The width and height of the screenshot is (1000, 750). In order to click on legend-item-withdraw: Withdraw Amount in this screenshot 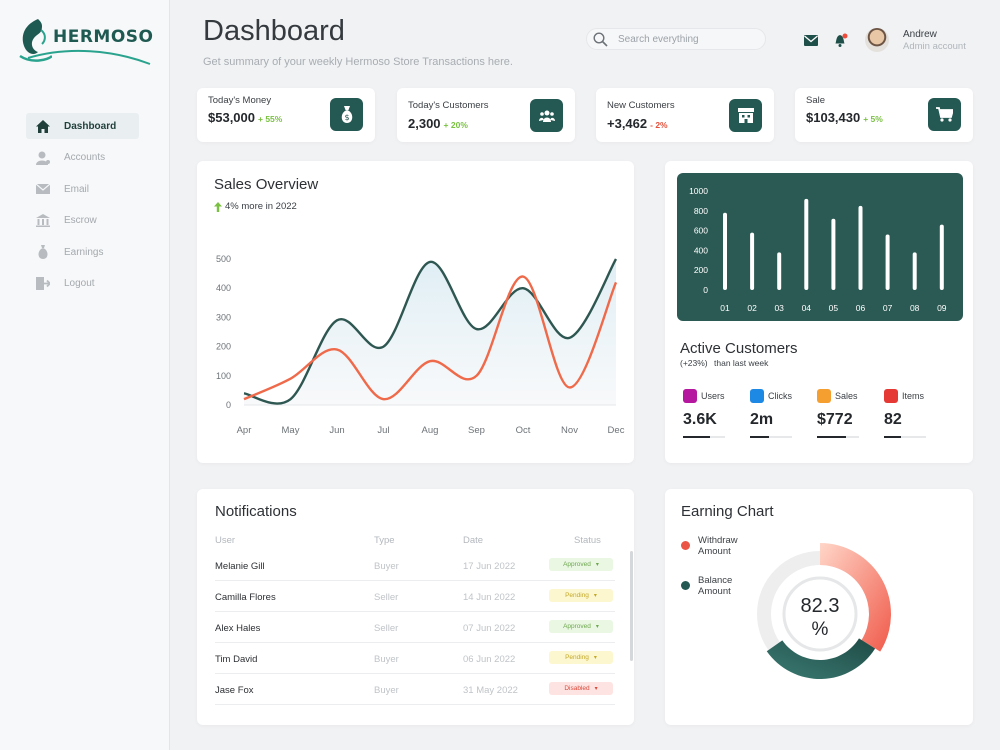, I will do `click(709, 546)`.